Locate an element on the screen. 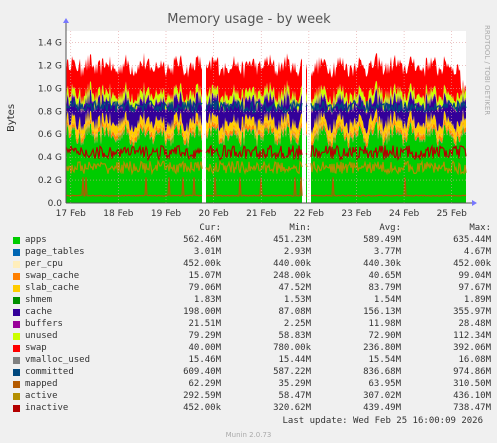 This screenshot has height=443, width=497. legend-row-slab-cache: slab_cache 79.06M 47.52M 83.79M 97.67M is located at coordinates (252, 288).